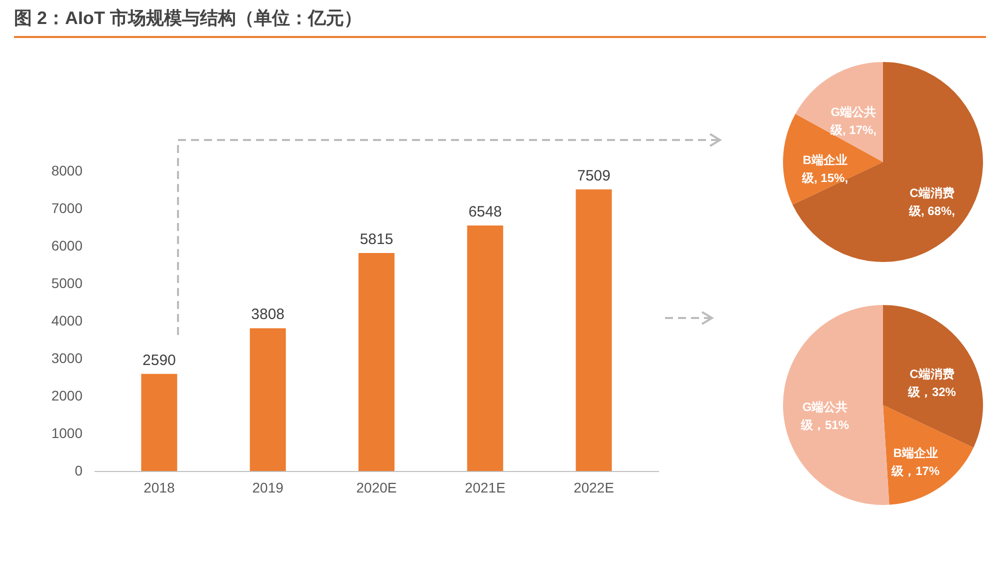 This screenshot has height=567, width=1000. I want to click on x-tick-label: 2019, so click(268, 488).